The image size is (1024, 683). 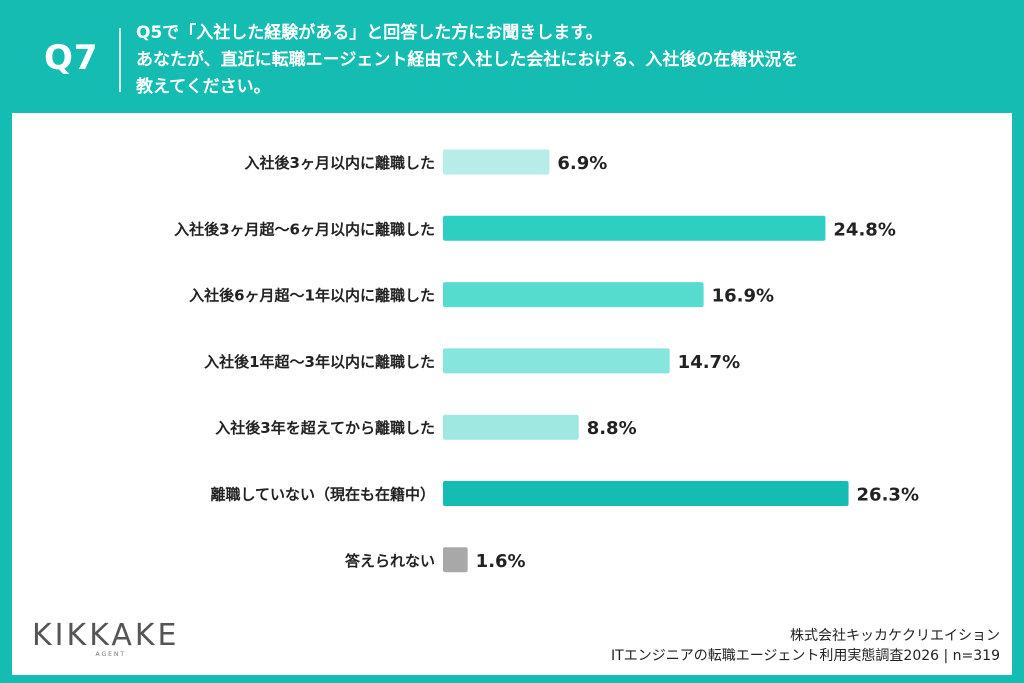 What do you see at coordinates (111, 654) in the screenshot?
I see `logo-subtext: AGENT` at bounding box center [111, 654].